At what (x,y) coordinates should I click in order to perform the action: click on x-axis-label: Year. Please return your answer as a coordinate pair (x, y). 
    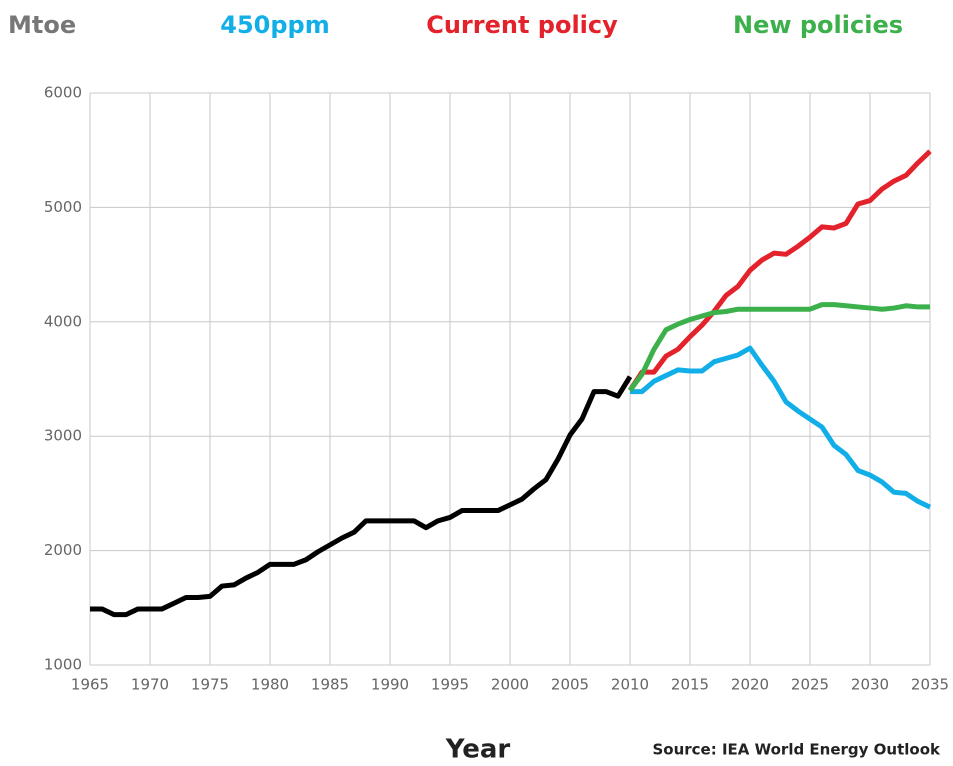
    Looking at the image, I should click on (478, 750).